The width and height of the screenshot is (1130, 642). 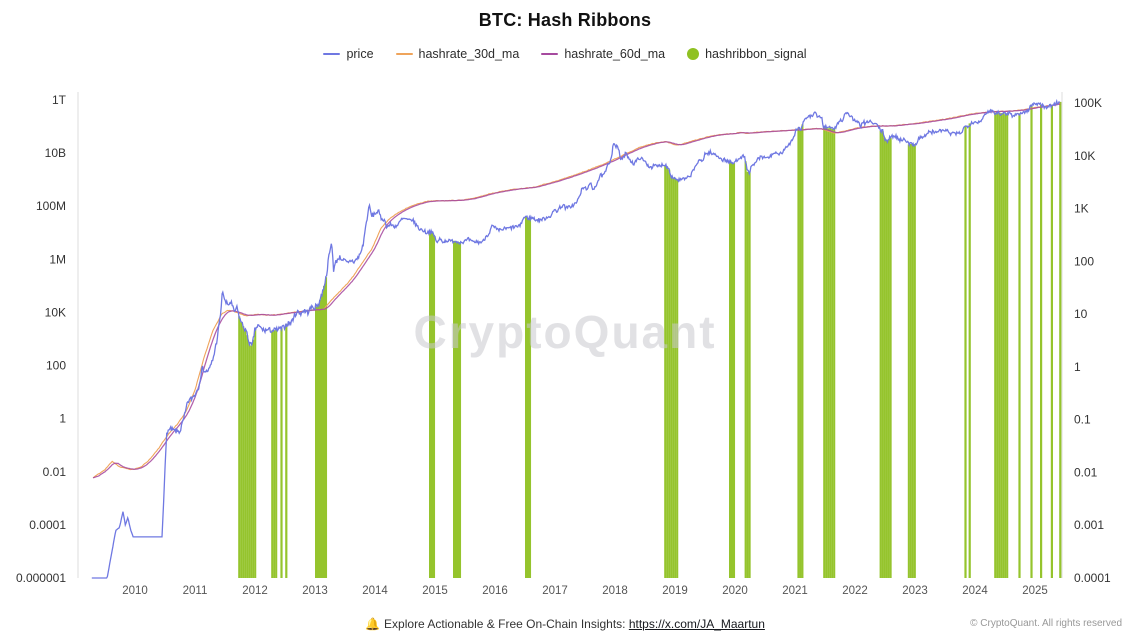 What do you see at coordinates (51, 206) in the screenshot?
I see `left-axis-tick-label: 100M` at bounding box center [51, 206].